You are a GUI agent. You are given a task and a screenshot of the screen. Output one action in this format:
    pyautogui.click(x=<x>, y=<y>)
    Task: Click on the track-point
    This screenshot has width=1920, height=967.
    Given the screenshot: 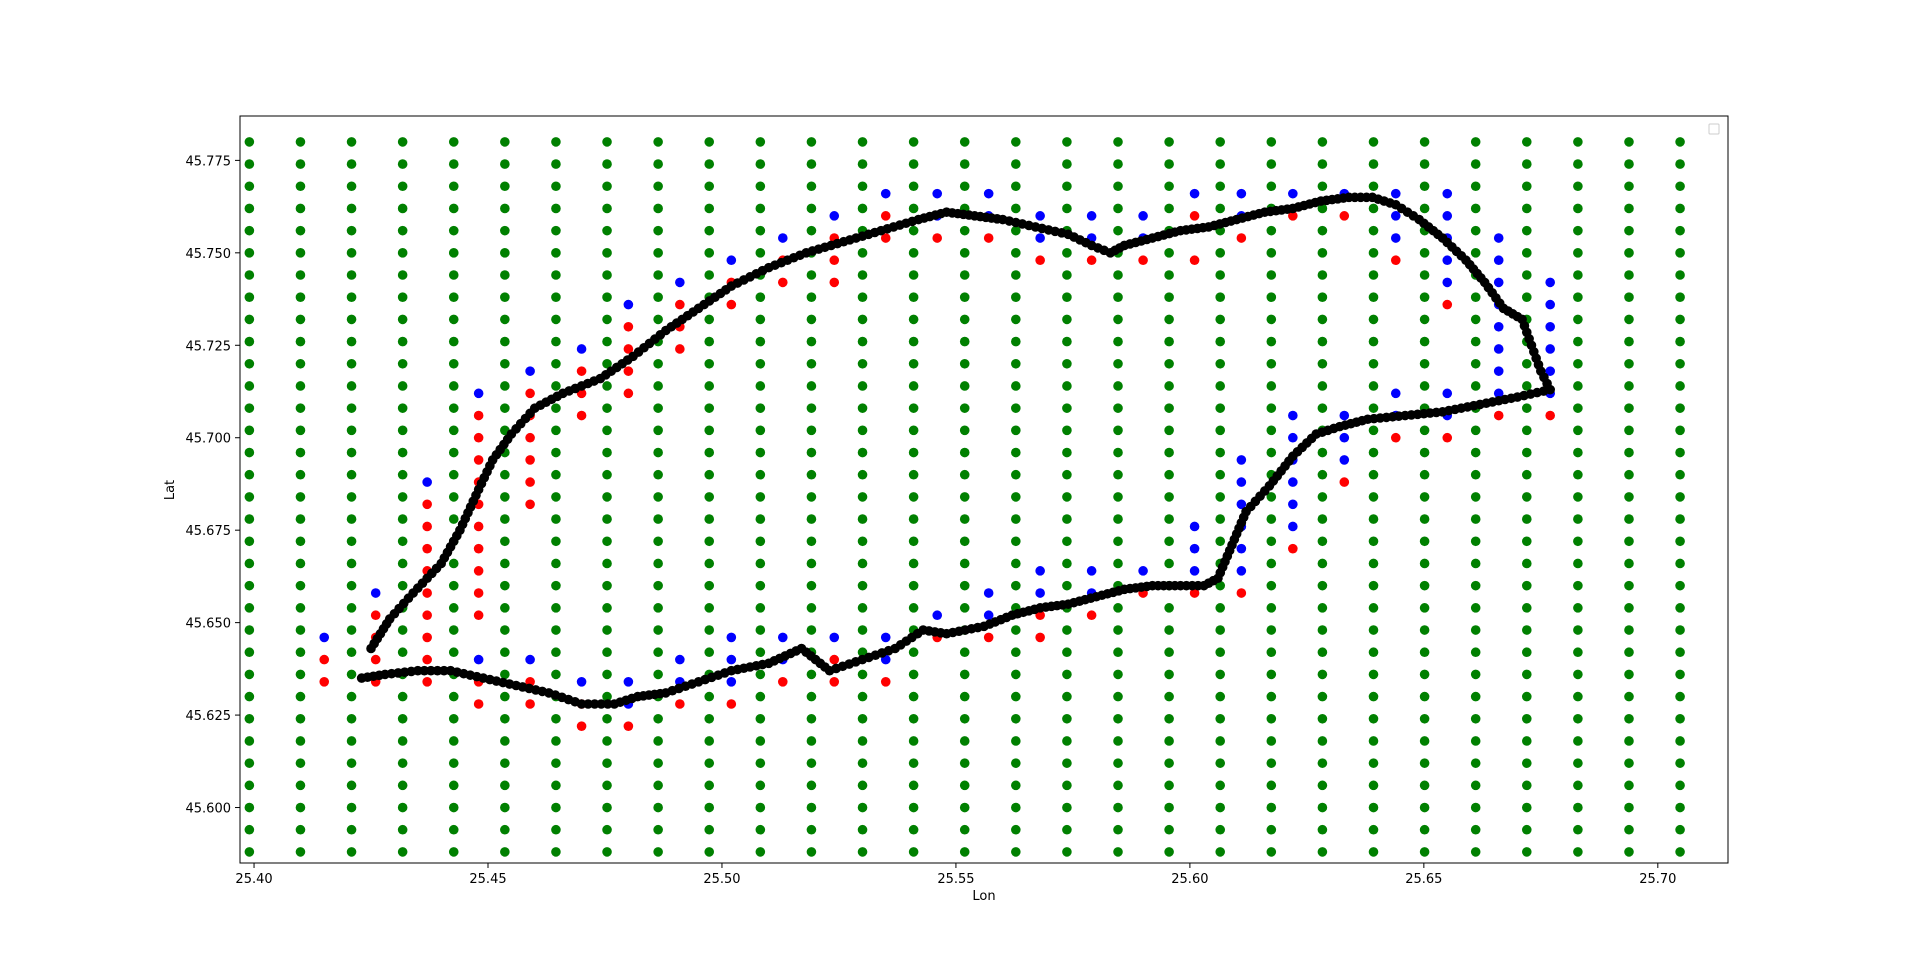 What is the action you would take?
    pyautogui.click(x=444, y=670)
    